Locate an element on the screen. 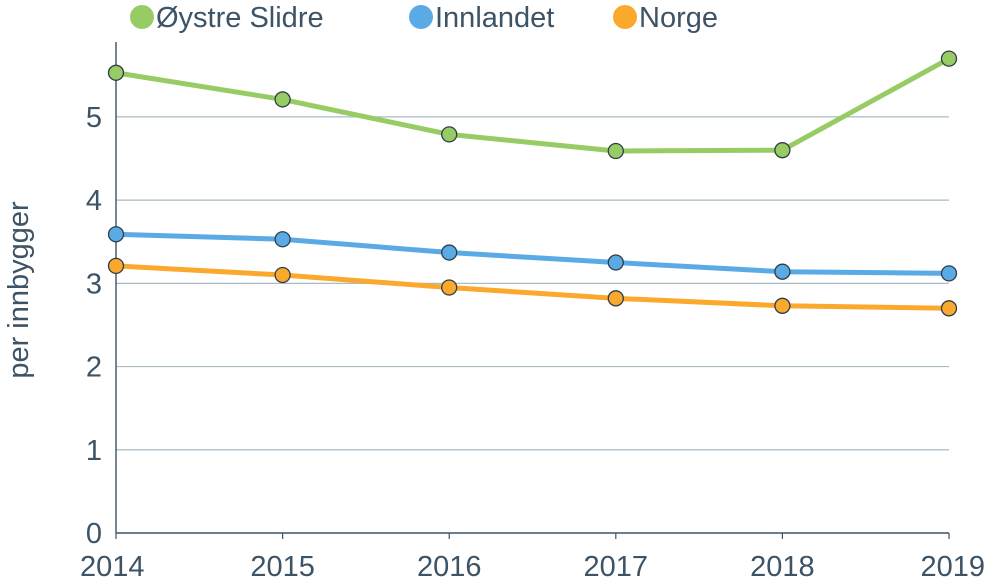  y-tick-label: 4 is located at coordinates (94, 201).